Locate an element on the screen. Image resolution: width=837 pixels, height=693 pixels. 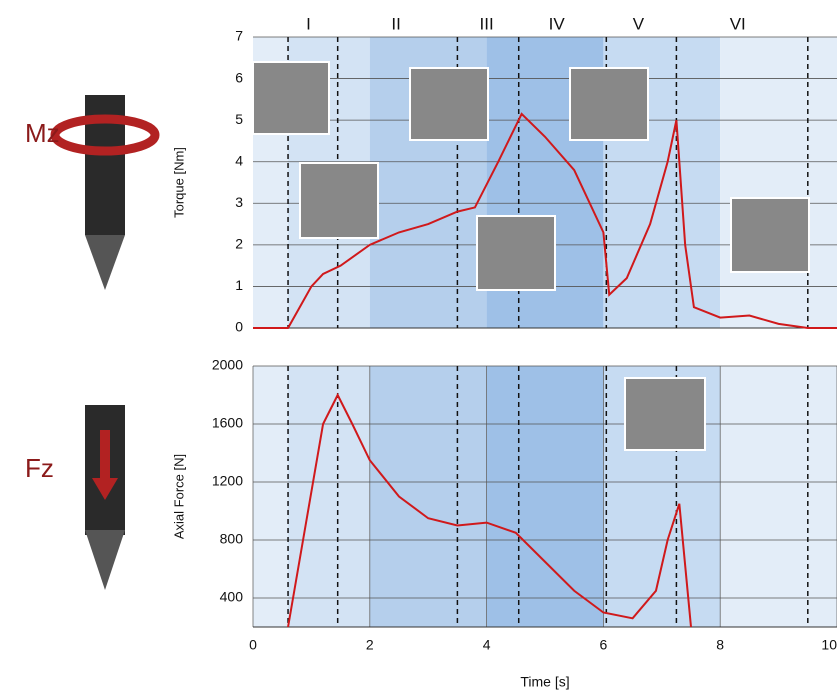
phase-label: II is located at coordinates (395, 23).